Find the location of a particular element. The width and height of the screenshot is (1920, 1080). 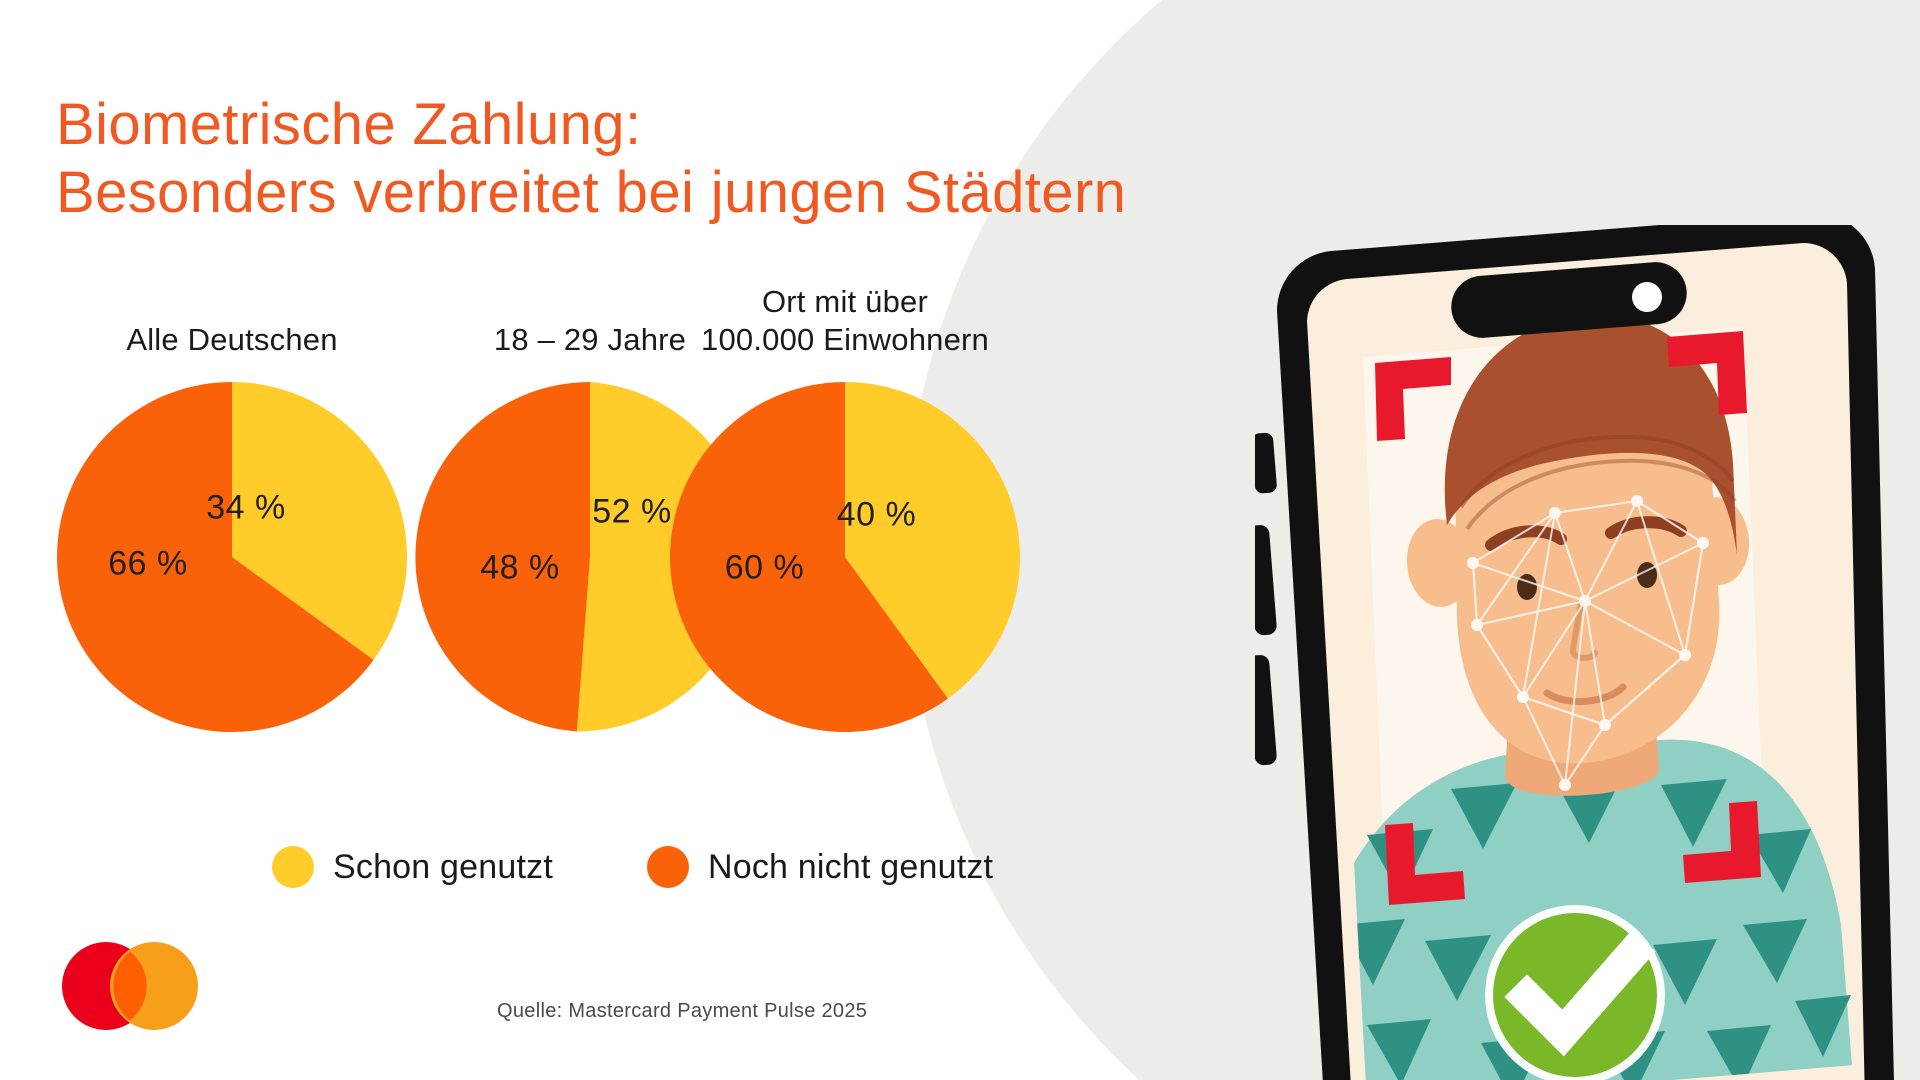

pie-chart-alle-deutschen: Alle Deutschen 34 % 66 % is located at coordinates (232, 506).